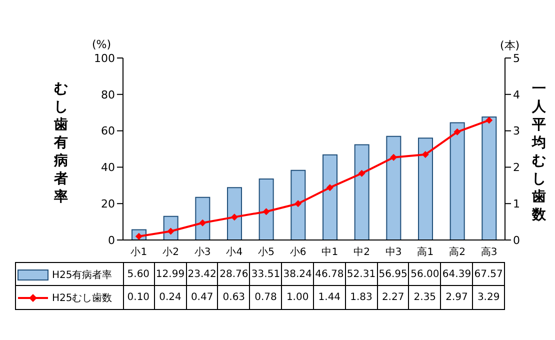 This screenshot has width=555, height=340. Describe the element at coordinates (516, 58) in the screenshot. I see `y2-tick-label: 5` at that location.